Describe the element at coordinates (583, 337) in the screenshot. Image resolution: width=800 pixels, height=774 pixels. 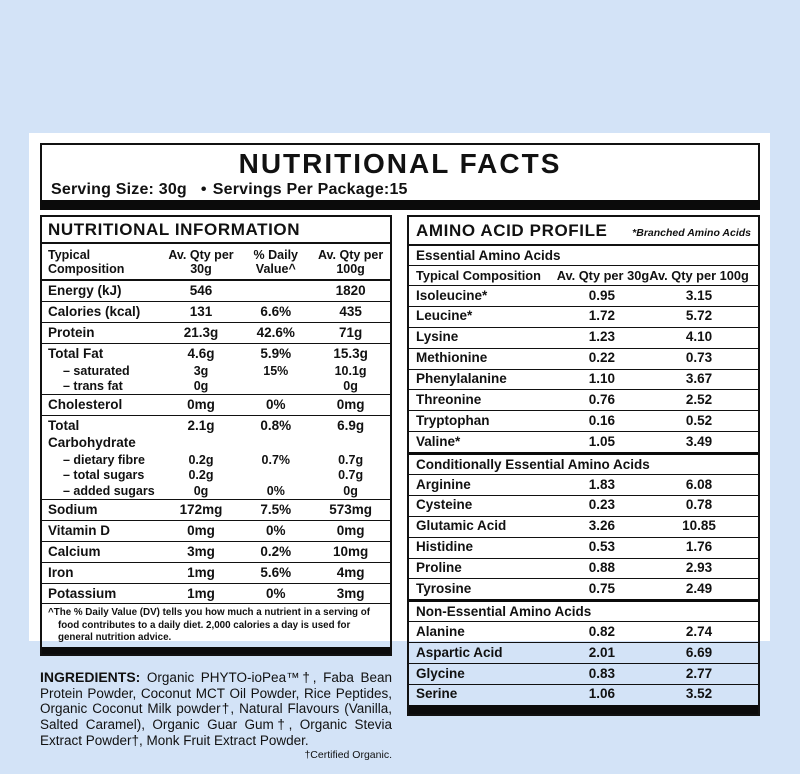
I see `amino-acid-row: Lysine 1.23 4.10` at that location.